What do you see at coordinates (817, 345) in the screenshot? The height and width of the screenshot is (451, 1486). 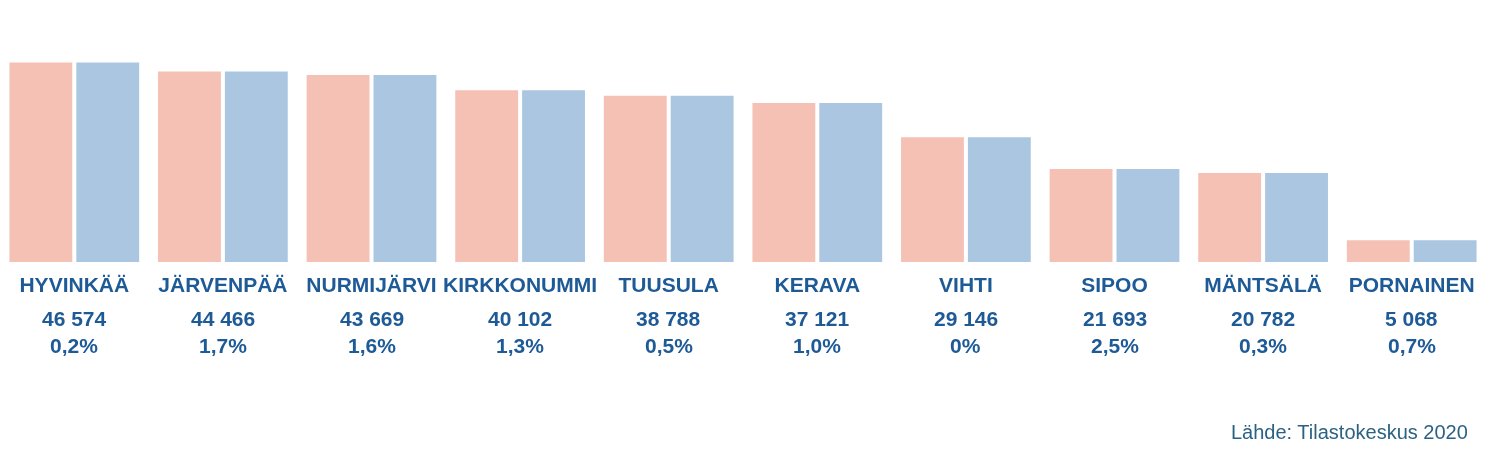 I see `text: 1,0%` at bounding box center [817, 345].